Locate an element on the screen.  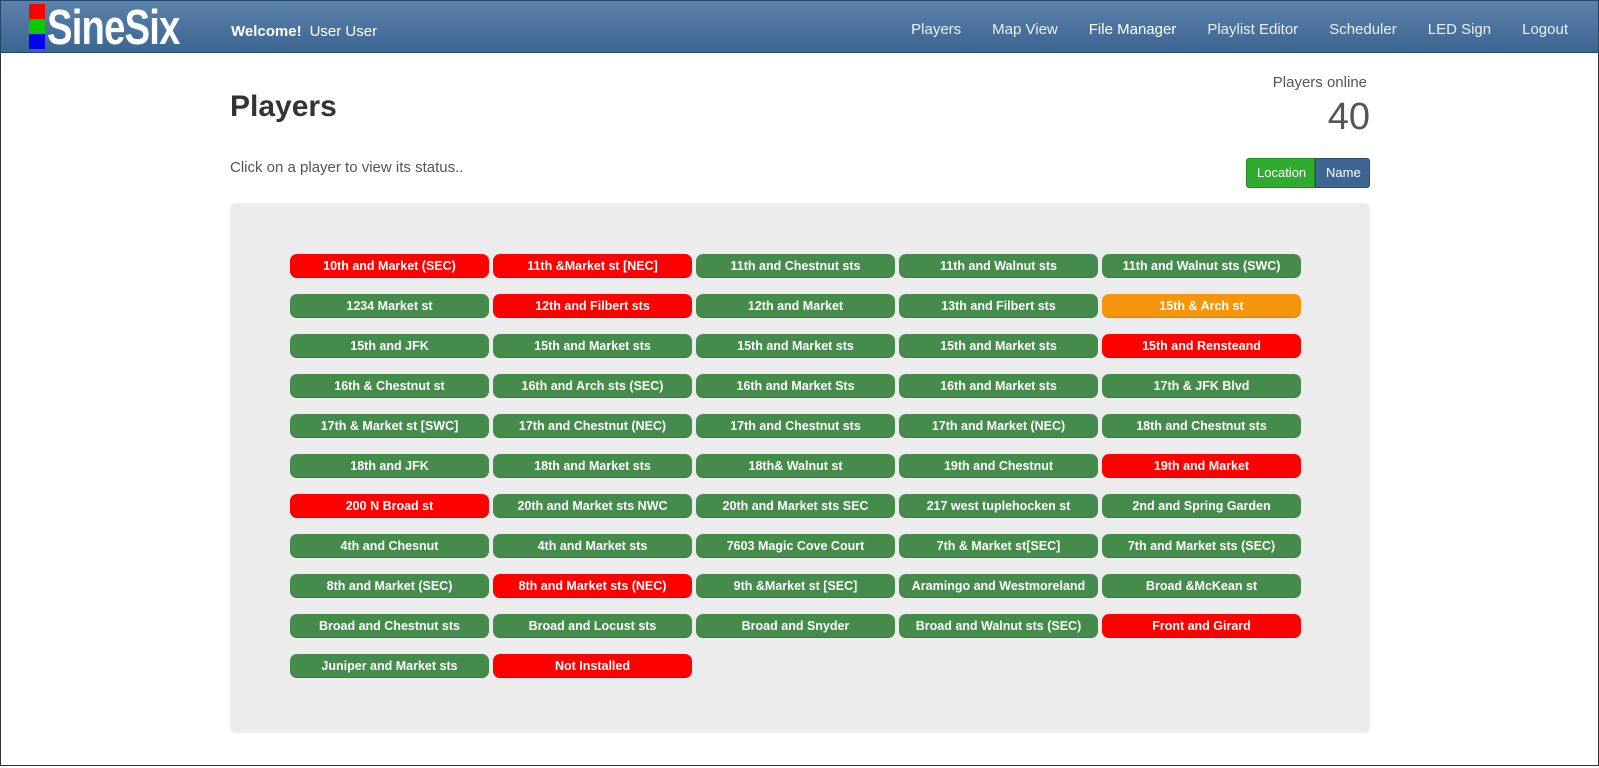
player-button: 13th and Filbert sts is located at coordinates (998, 306).